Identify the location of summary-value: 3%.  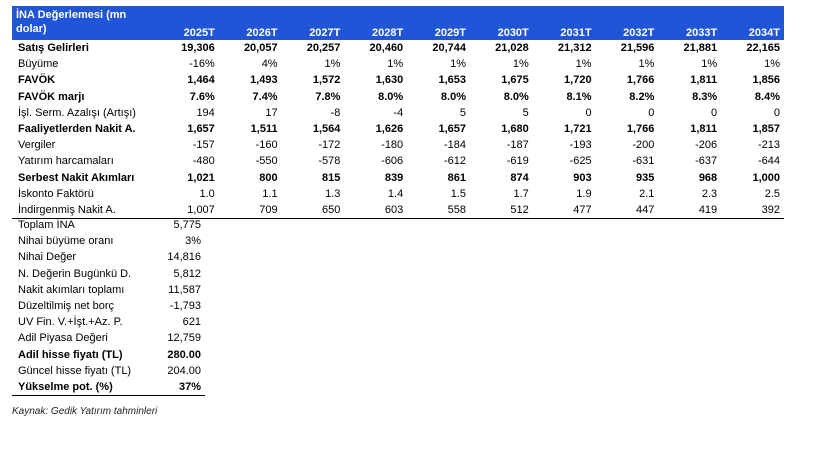
(193, 241).